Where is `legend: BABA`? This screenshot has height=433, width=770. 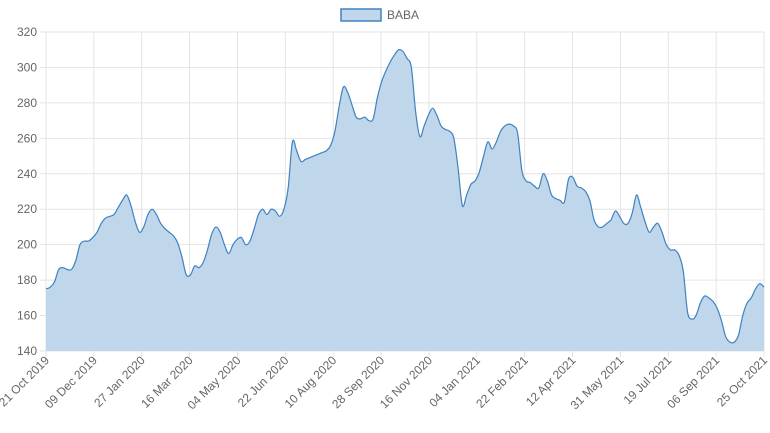
legend: BABA is located at coordinates (379, 15).